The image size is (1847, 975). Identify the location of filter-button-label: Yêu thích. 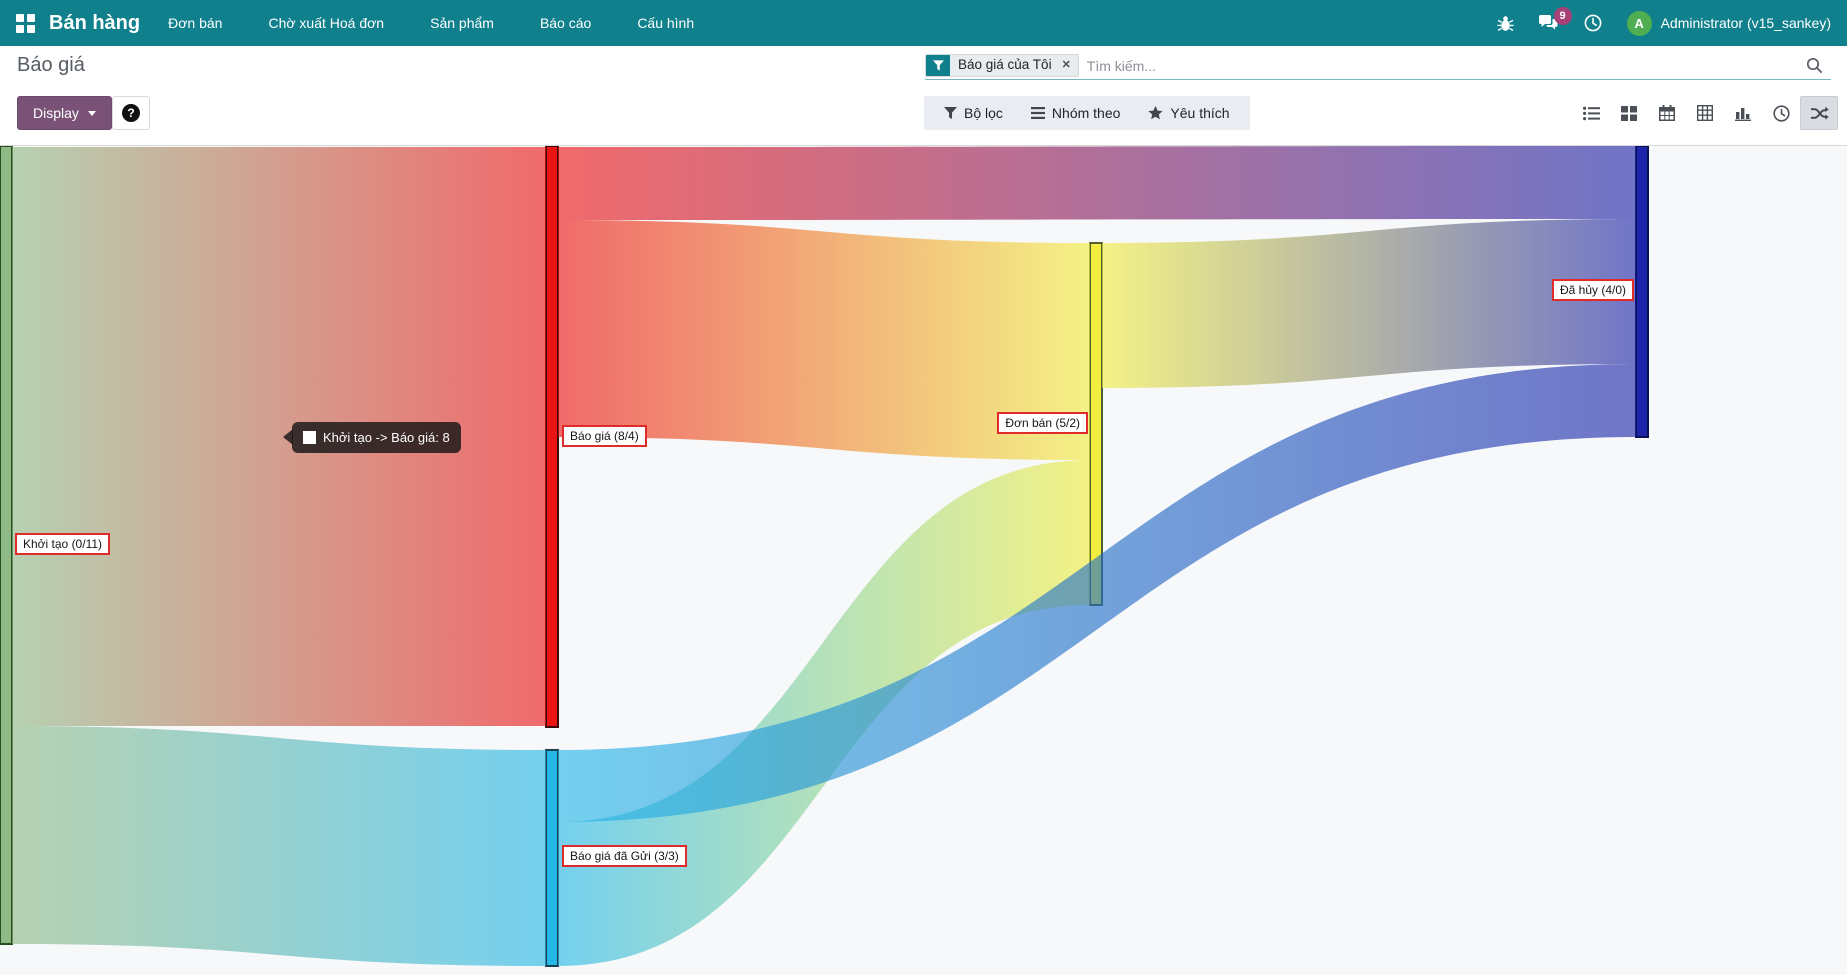
(1200, 113).